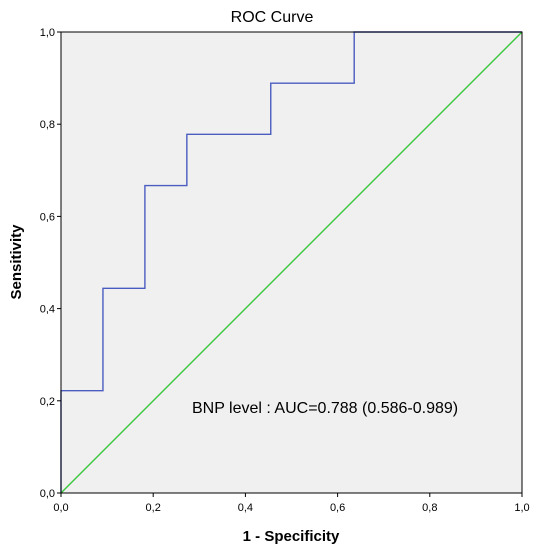 This screenshot has height=555, width=538. I want to click on x-axis: 0,0 0,2 0,4 0,6 0,8 1,0, so click(291, 503).